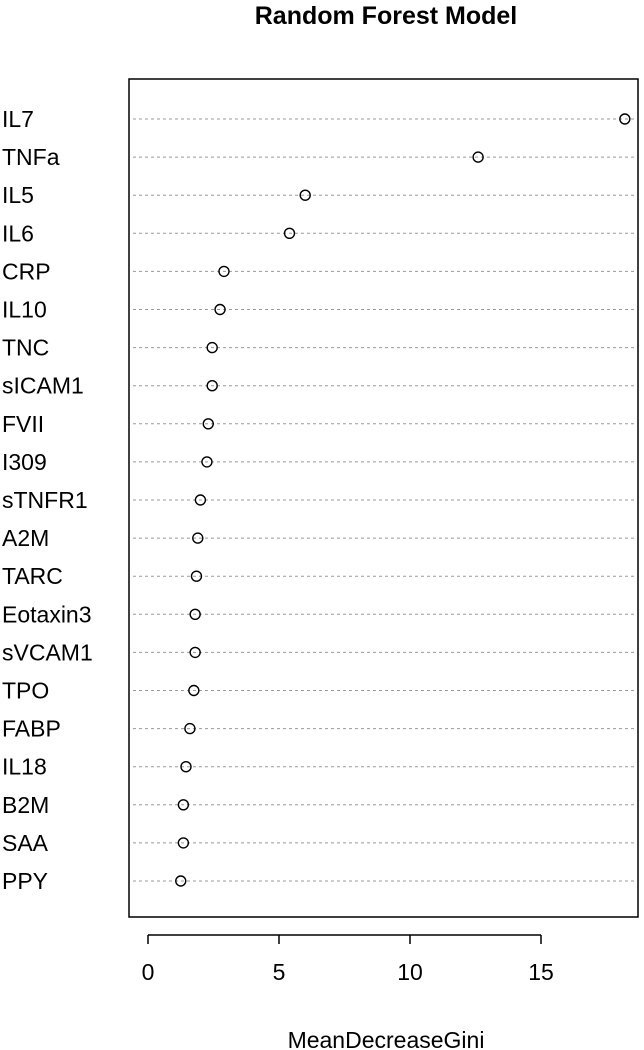  What do you see at coordinates (25, 691) in the screenshot?
I see `category-label: TPO` at bounding box center [25, 691].